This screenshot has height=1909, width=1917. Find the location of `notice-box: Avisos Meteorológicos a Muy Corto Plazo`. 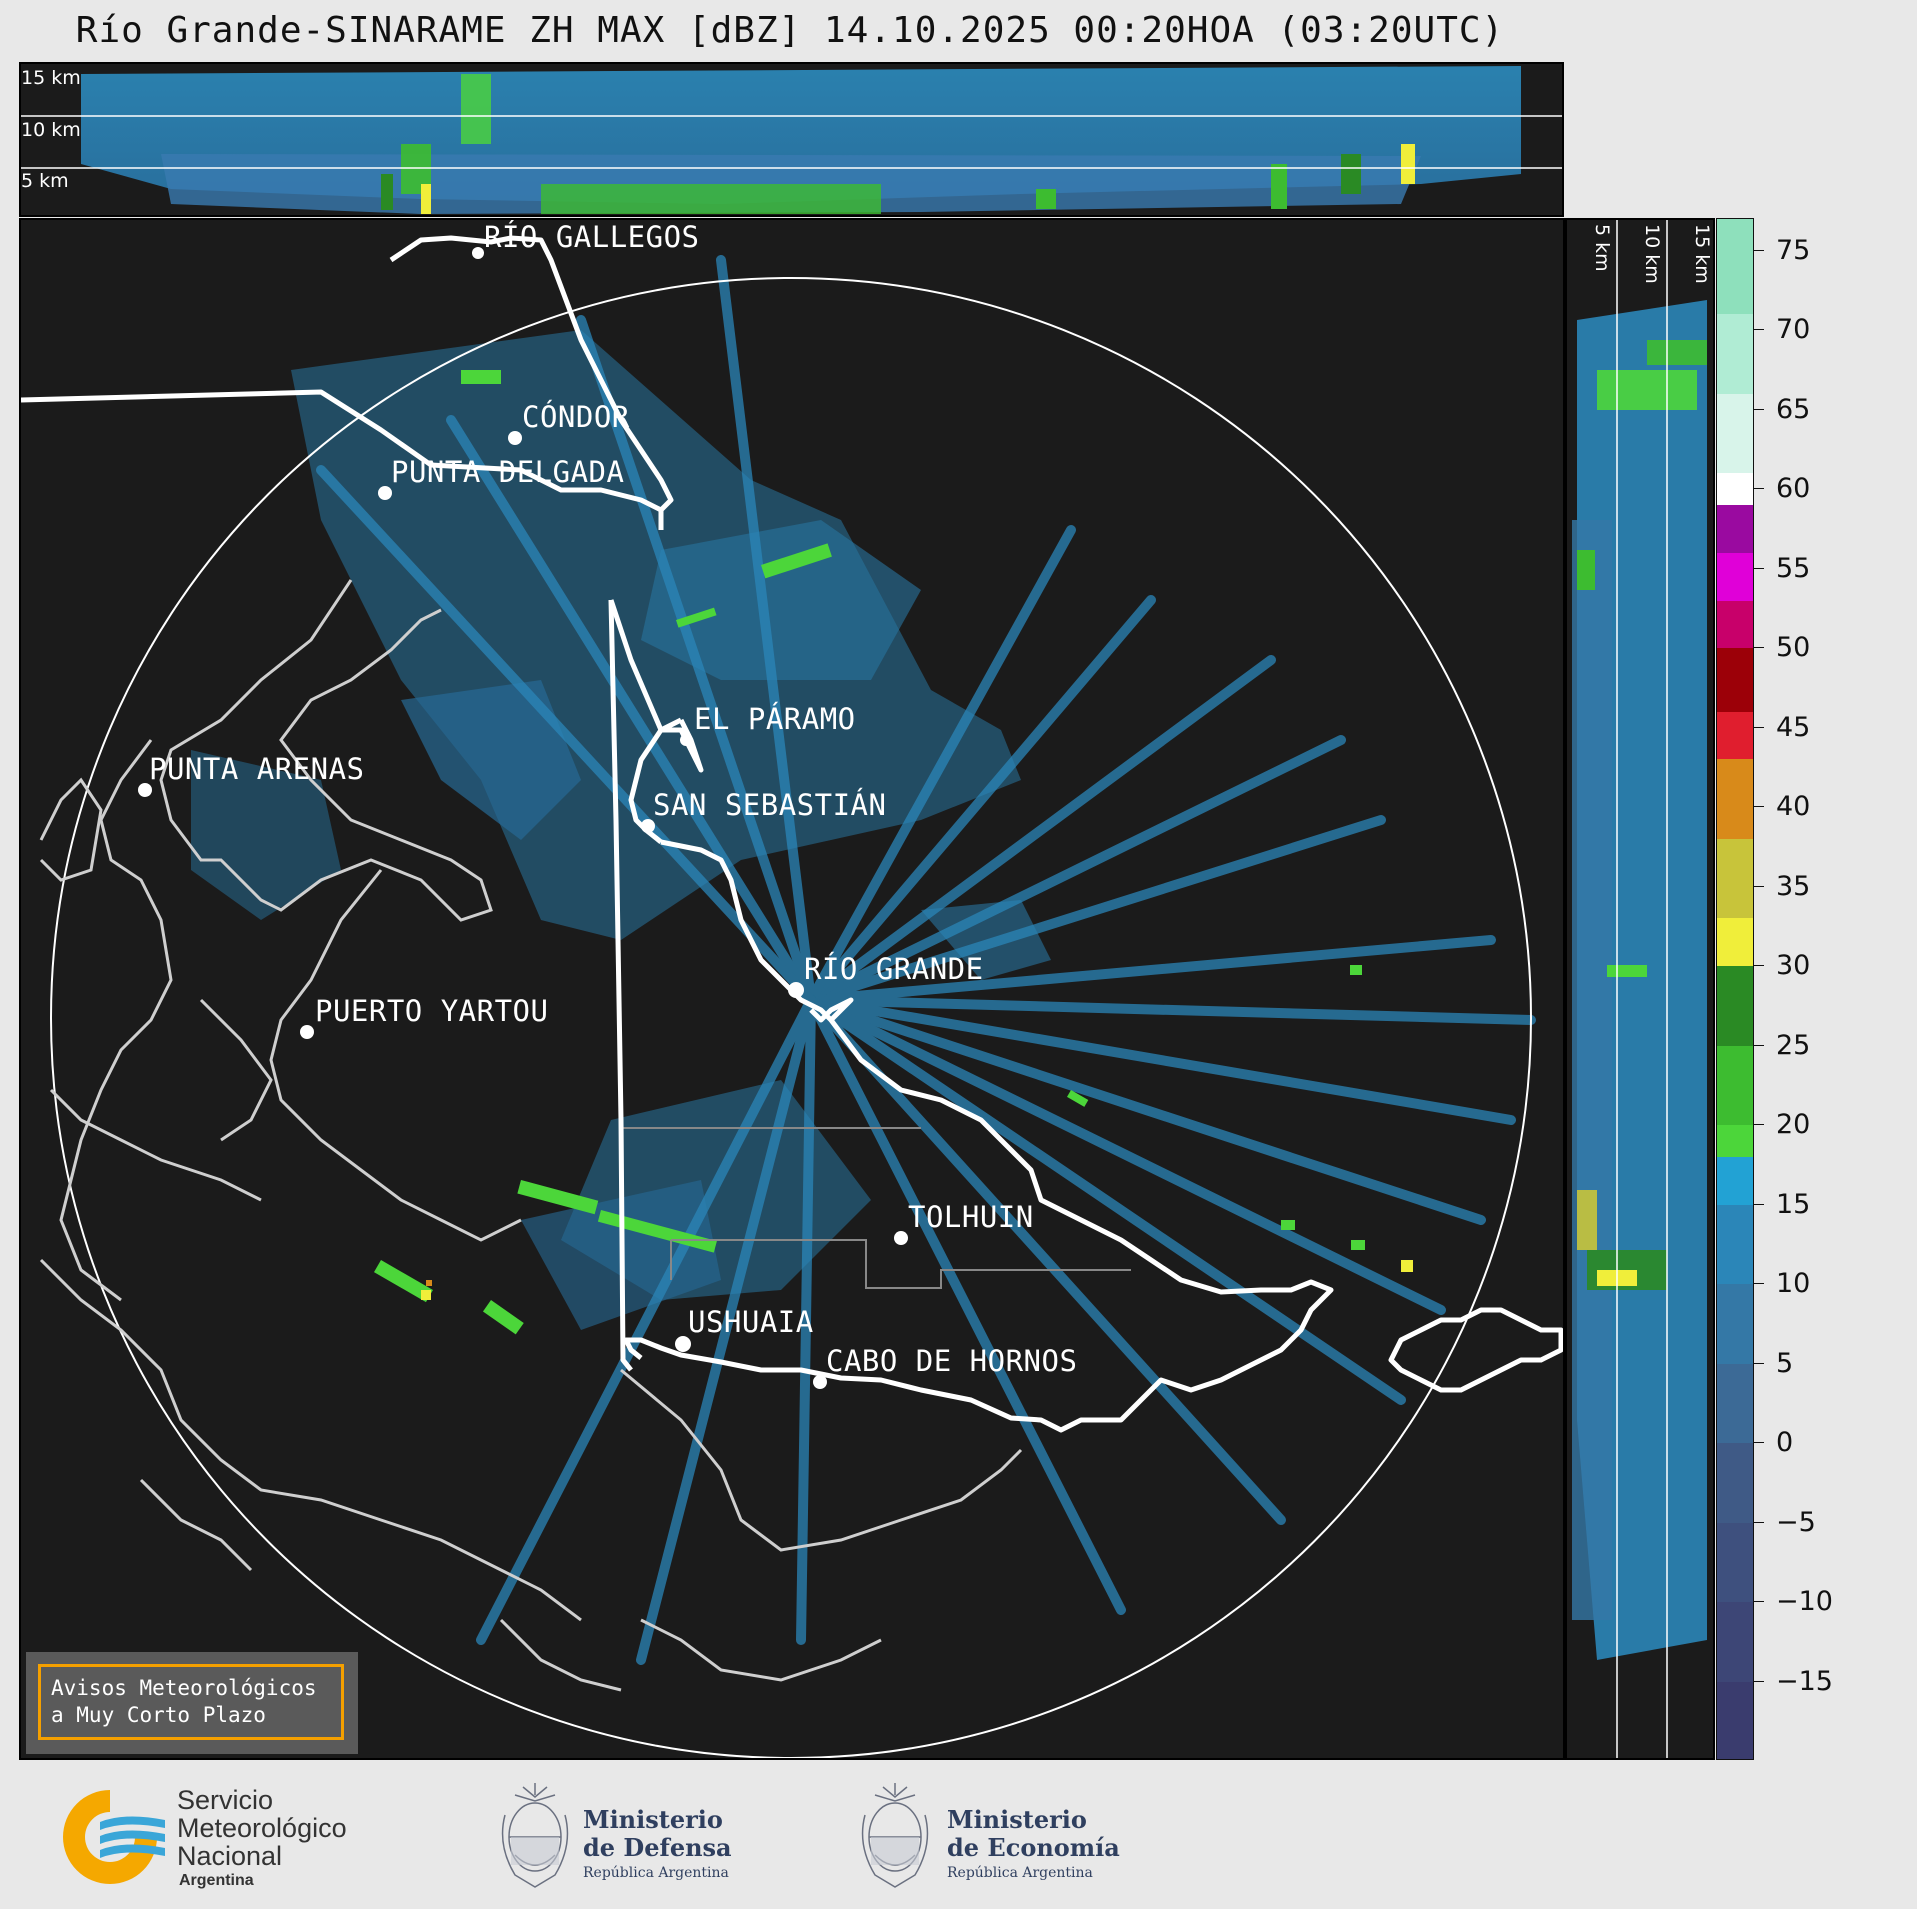

notice-box: Avisos Meteorológicos a Muy Corto Plazo is located at coordinates (192, 1703).